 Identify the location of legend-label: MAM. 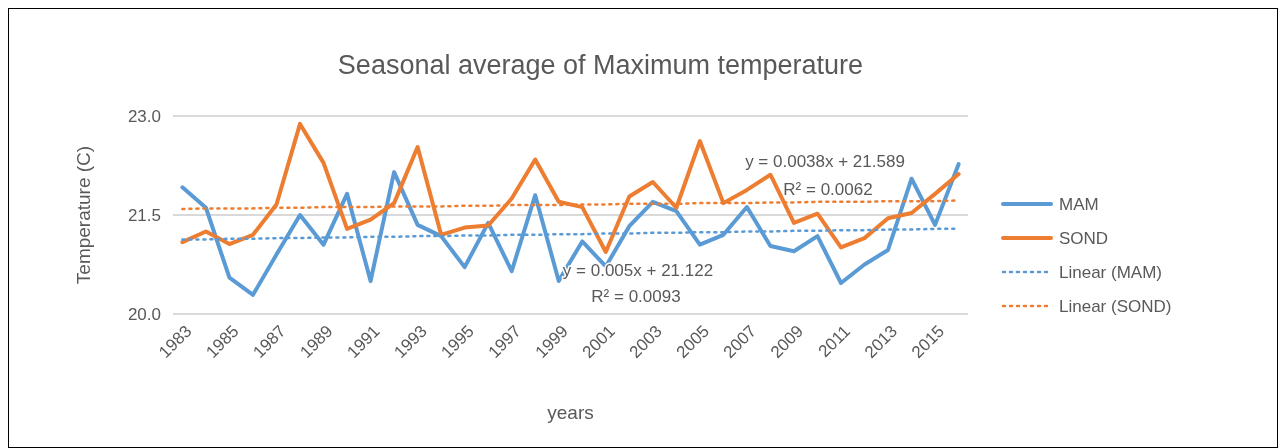
(1079, 204).